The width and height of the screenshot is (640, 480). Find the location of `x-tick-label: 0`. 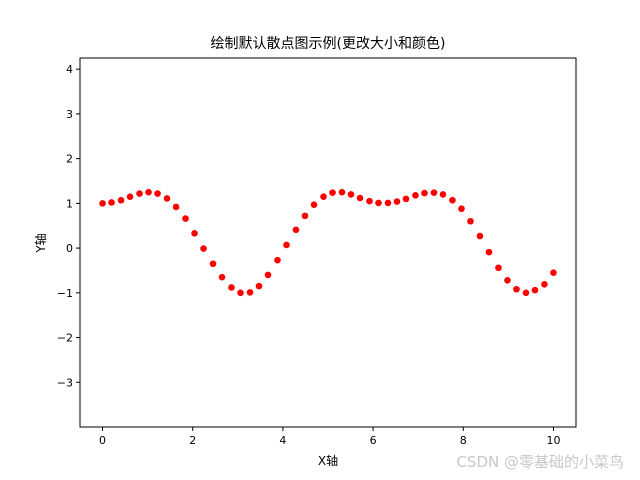

x-tick-label: 0 is located at coordinates (102, 440).